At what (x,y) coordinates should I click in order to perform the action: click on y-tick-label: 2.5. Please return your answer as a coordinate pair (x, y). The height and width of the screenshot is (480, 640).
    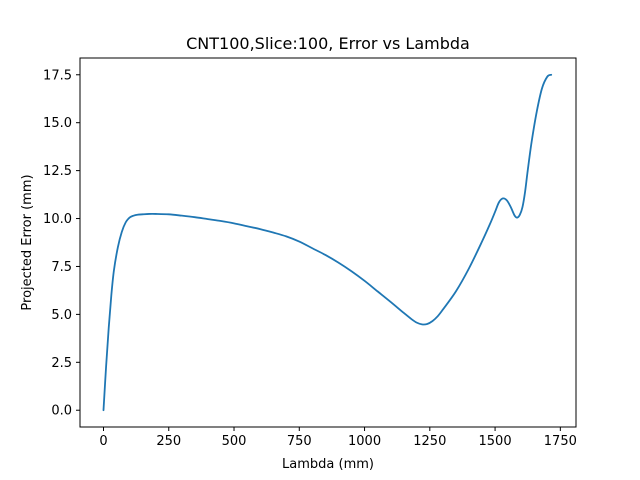
    Looking at the image, I should click on (61, 363).